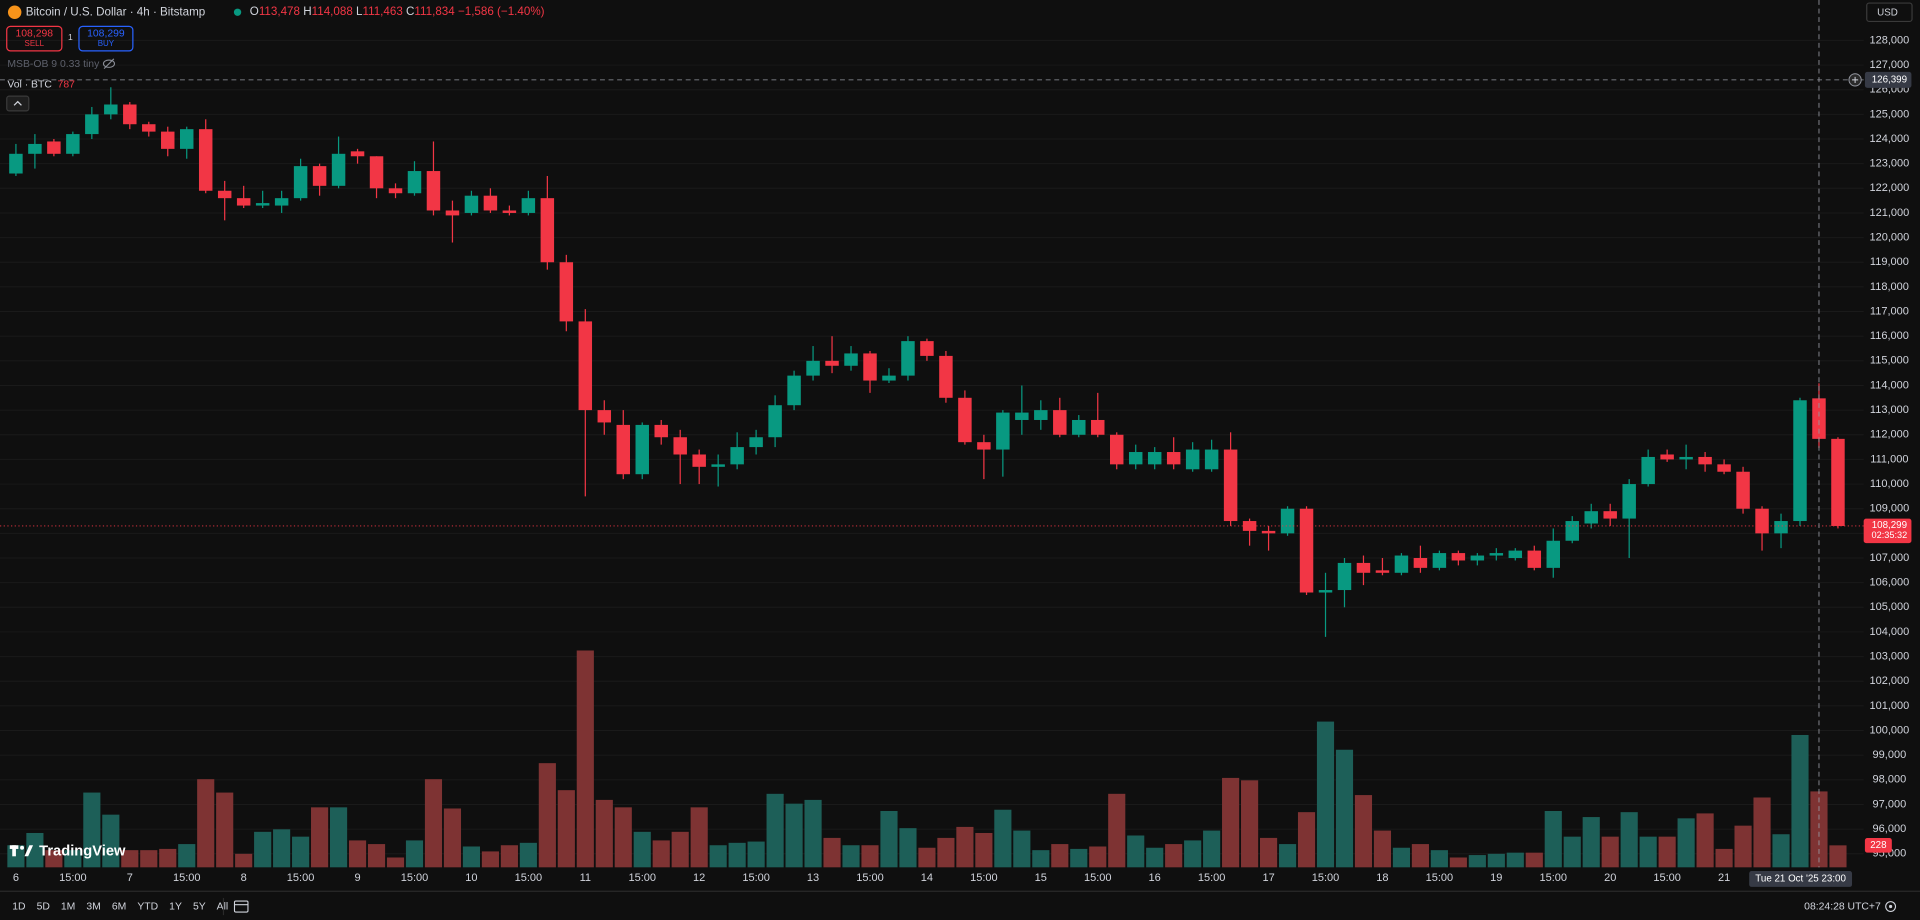 The width and height of the screenshot is (1920, 920). What do you see at coordinates (19, 906) in the screenshot?
I see `timeframe-button: 1D` at bounding box center [19, 906].